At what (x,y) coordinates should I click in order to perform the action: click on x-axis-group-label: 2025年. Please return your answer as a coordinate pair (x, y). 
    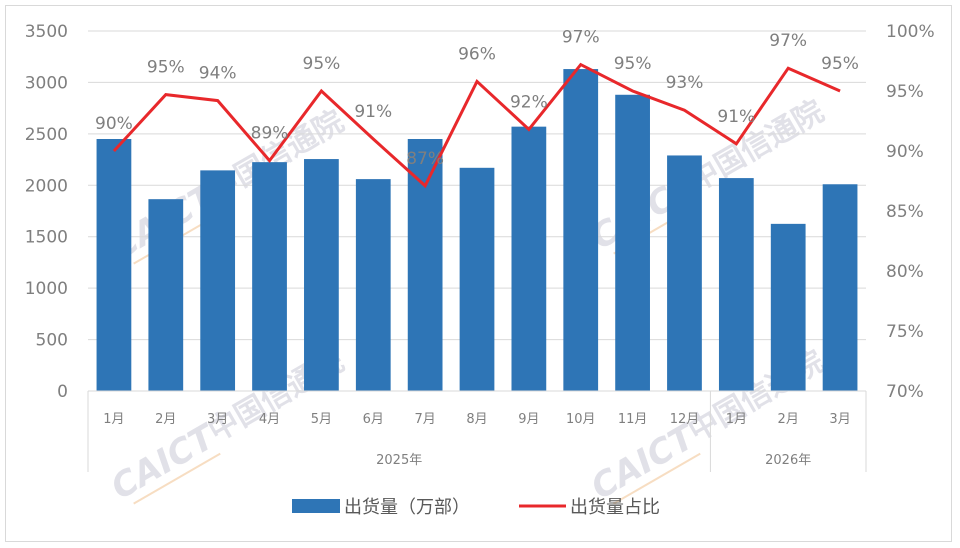
    Looking at the image, I should click on (399, 460).